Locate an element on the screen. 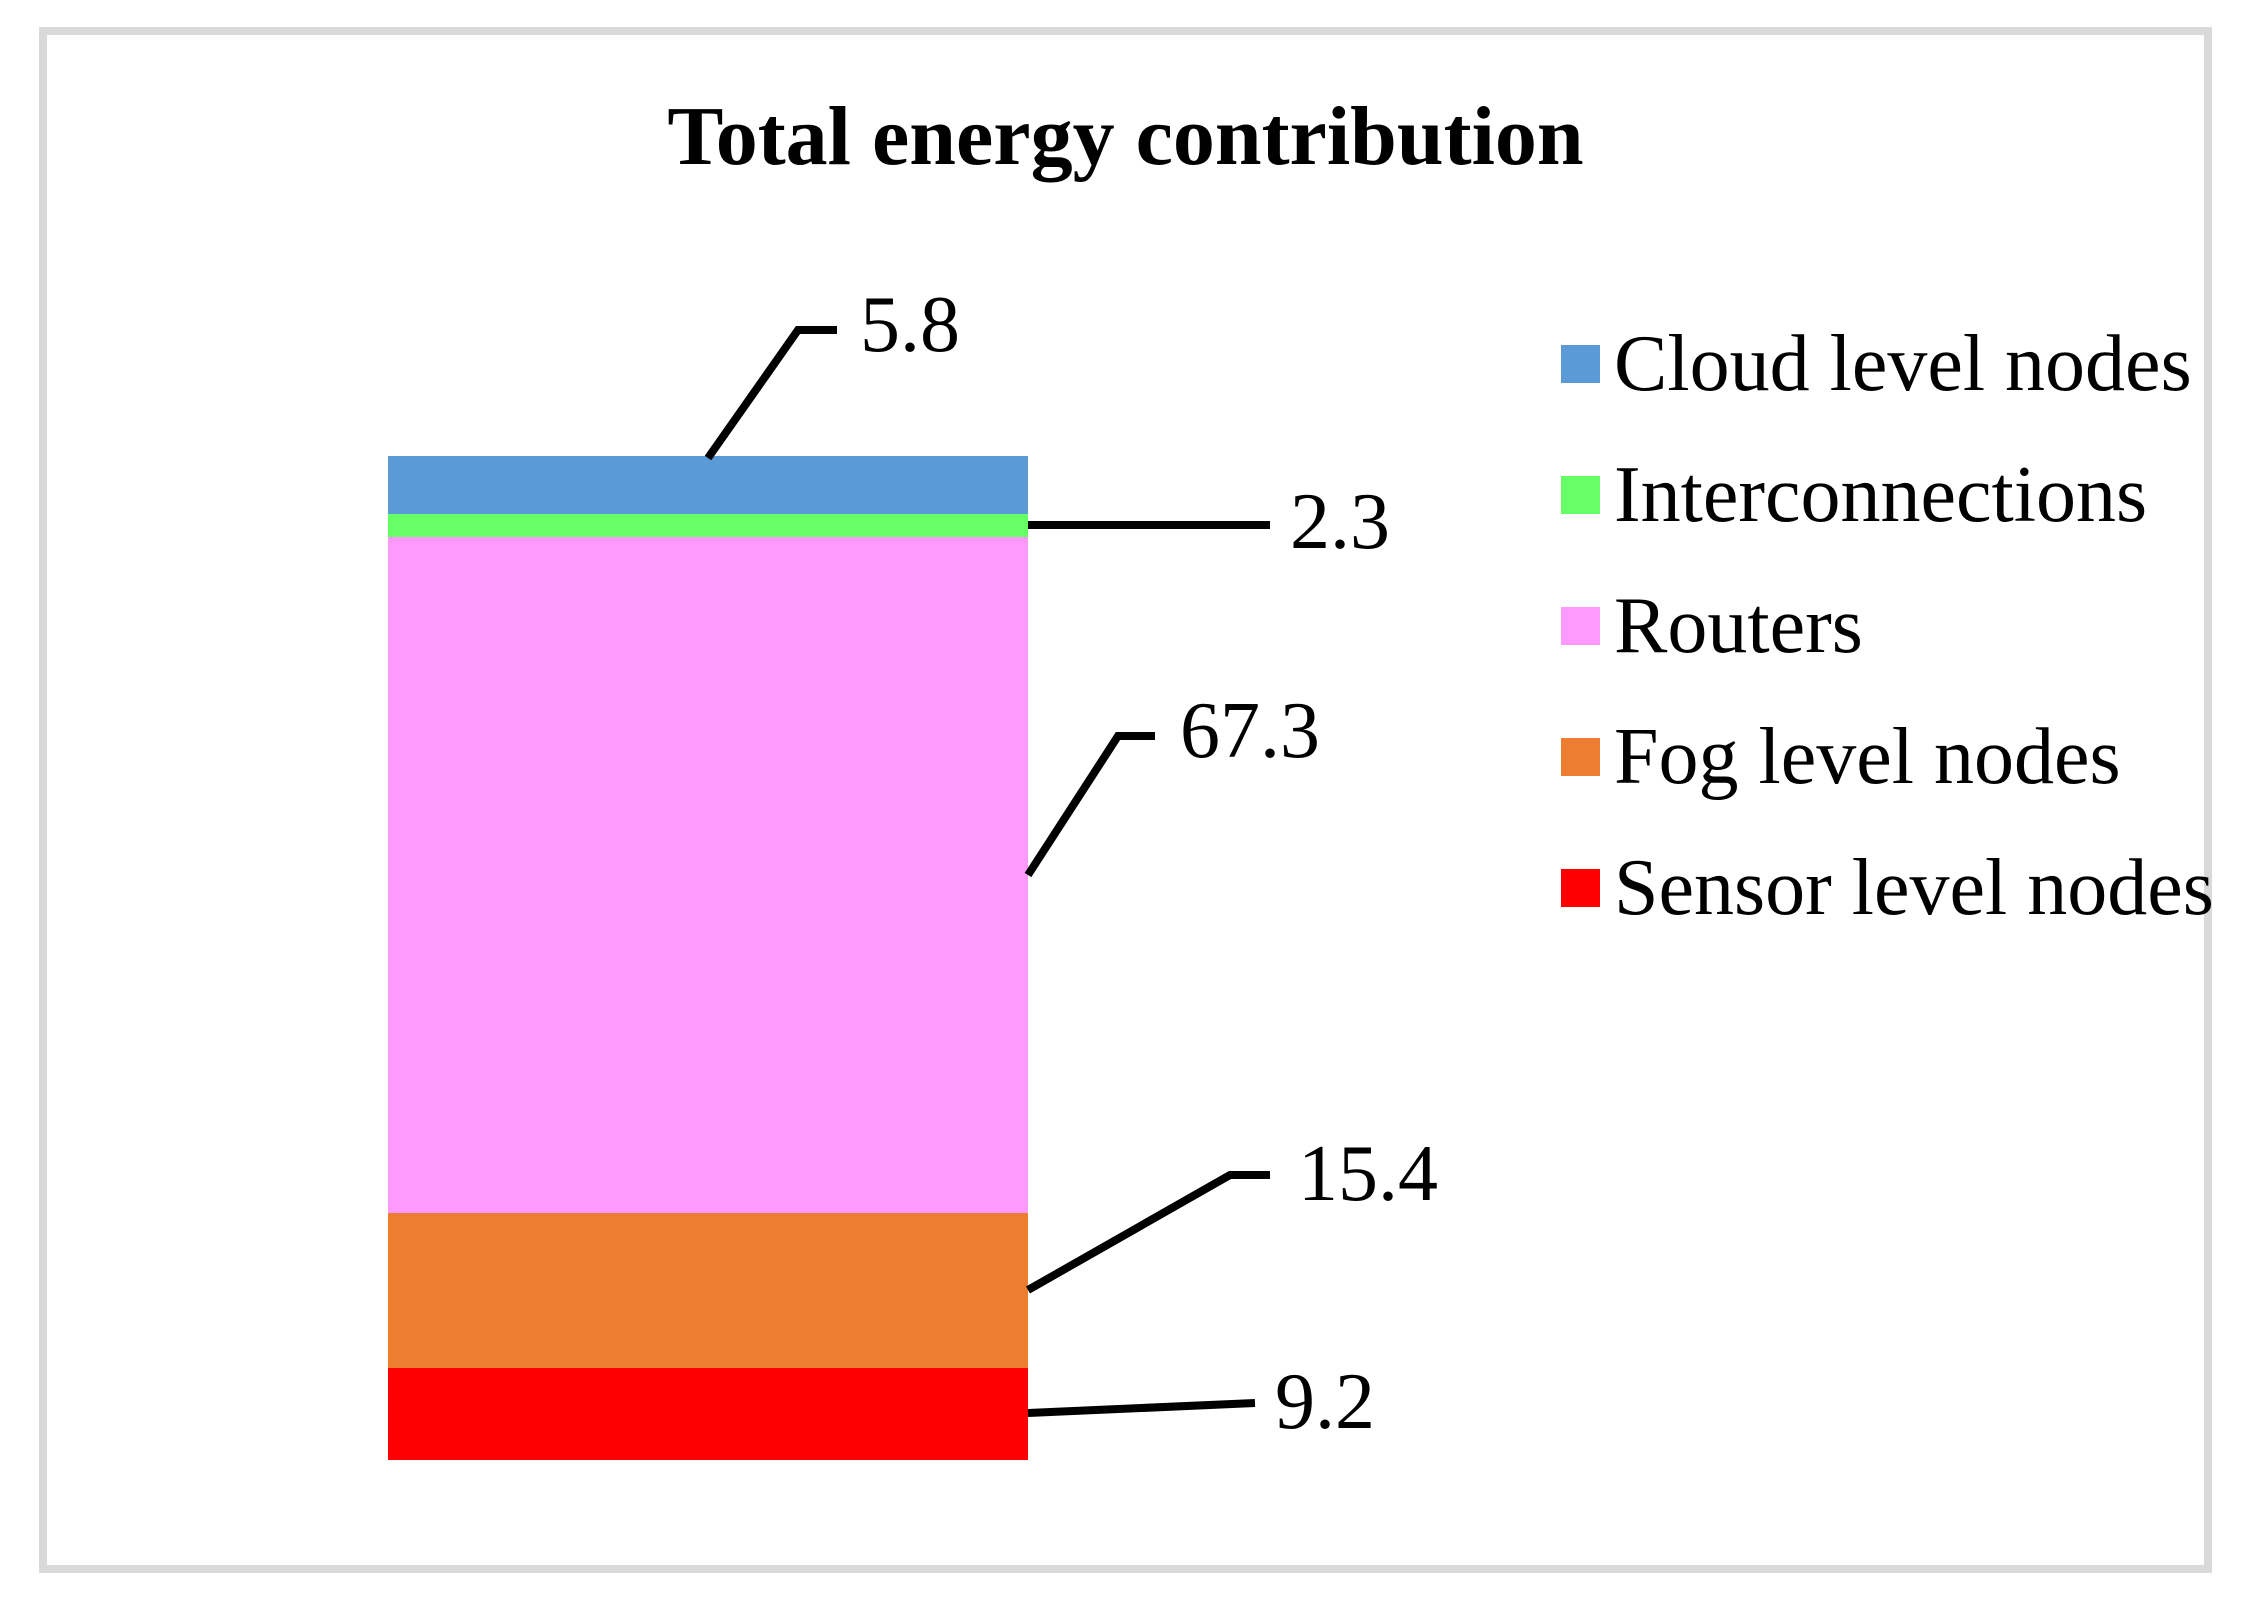 This screenshot has width=2247, height=1617. legend-item-cloud-level-nodes: Cloud level nodes is located at coordinates (1887, 364).